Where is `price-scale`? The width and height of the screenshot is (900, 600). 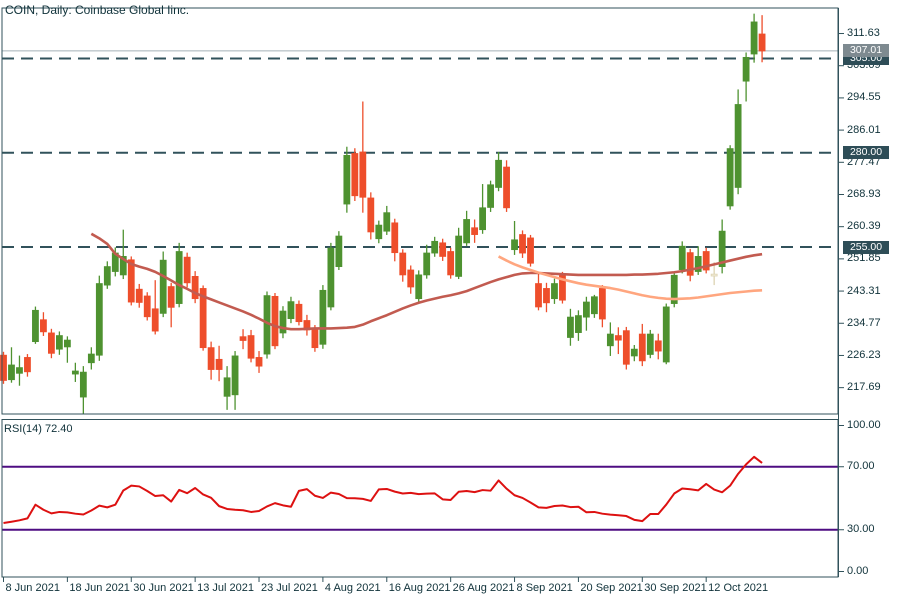 price-scale is located at coordinates (869, 292).